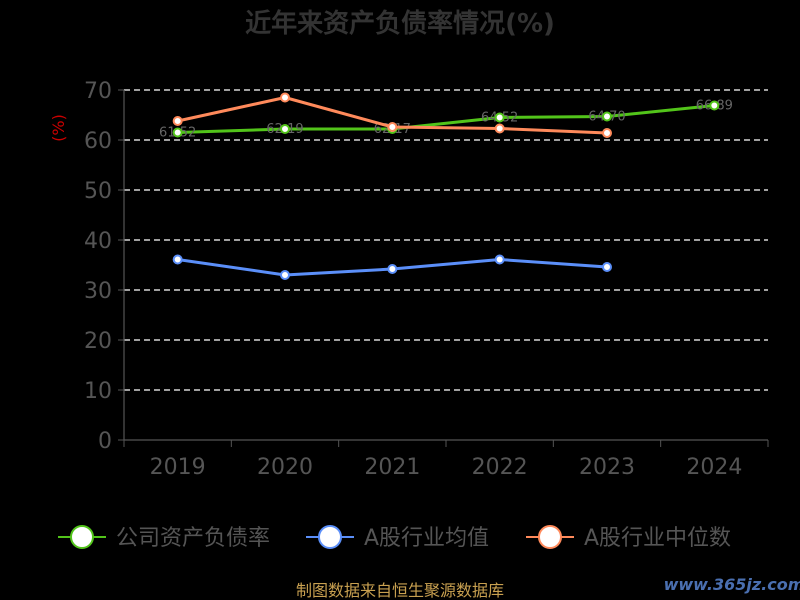  Describe the element at coordinates (607, 467) in the screenshot. I see `x-tick-label: 2023` at that location.